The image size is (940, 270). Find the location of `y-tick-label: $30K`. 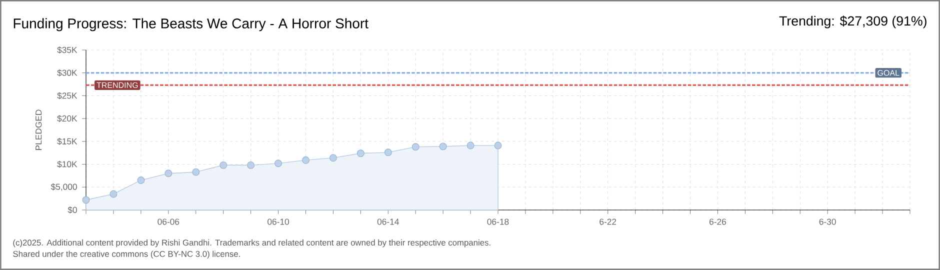

y-tick-label: $30K is located at coordinates (67, 72).